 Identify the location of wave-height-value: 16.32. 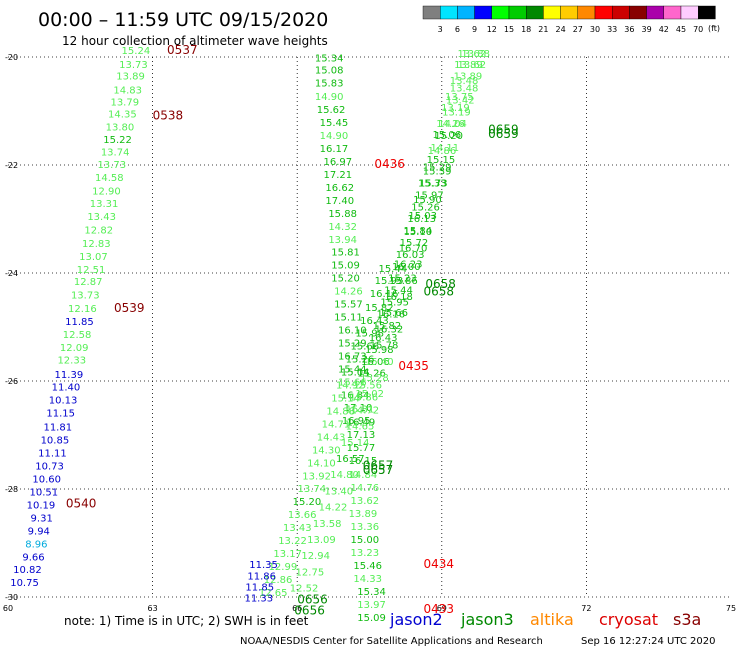
(389, 329).